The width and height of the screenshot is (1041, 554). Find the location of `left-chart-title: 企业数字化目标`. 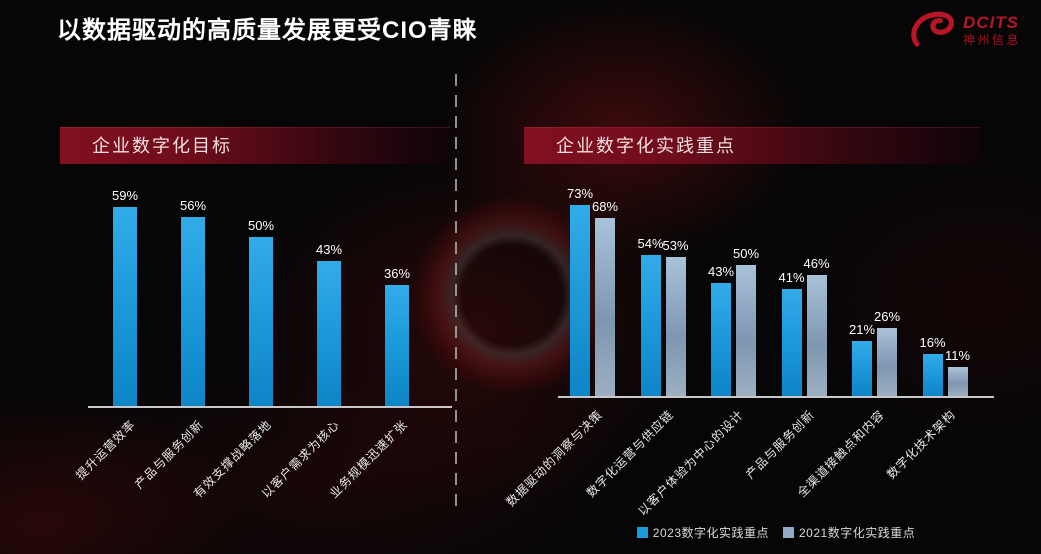

left-chart-title: 企业数字化目标 is located at coordinates (255, 145).